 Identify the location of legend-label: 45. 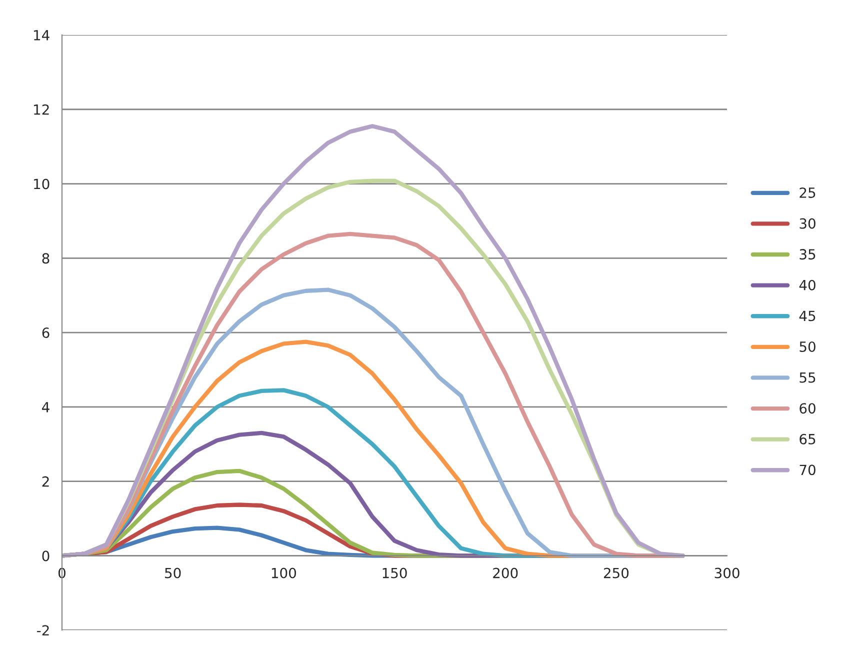
(807, 316).